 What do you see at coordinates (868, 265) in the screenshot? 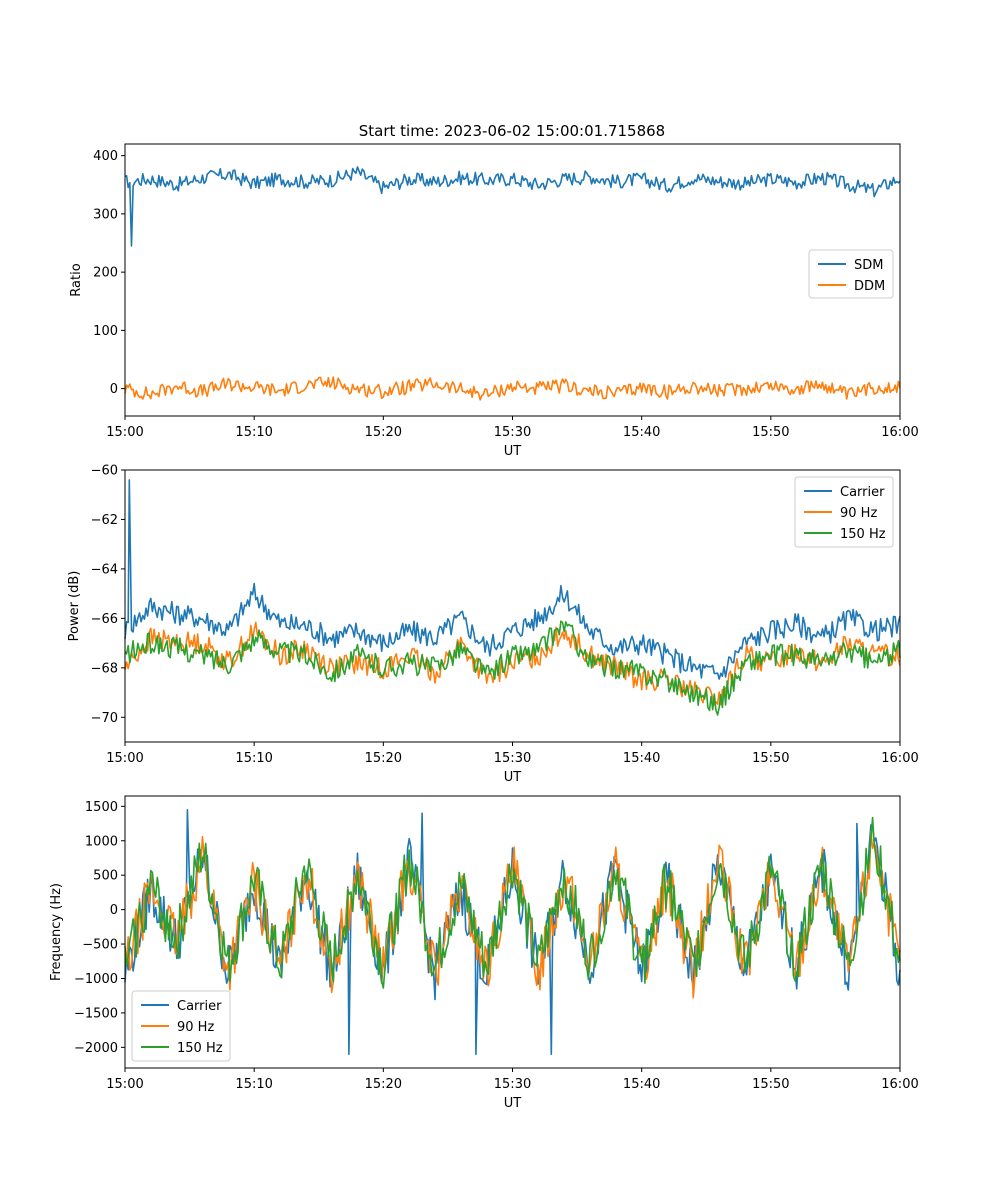
I see `legend-label: SDM` at bounding box center [868, 265].